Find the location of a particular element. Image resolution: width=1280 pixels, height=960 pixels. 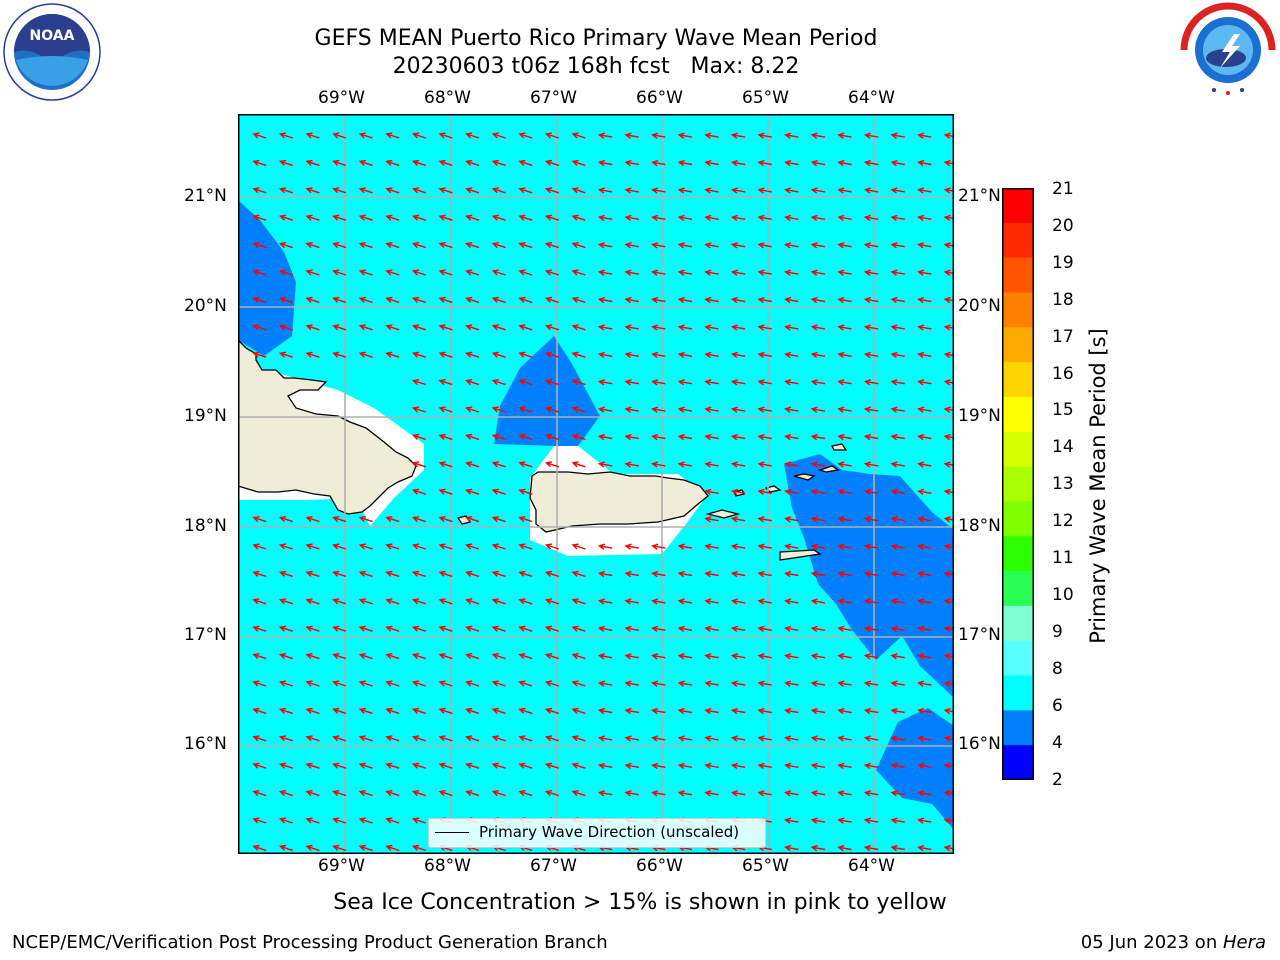

colorbar-tick-label: 14 is located at coordinates (1063, 447).